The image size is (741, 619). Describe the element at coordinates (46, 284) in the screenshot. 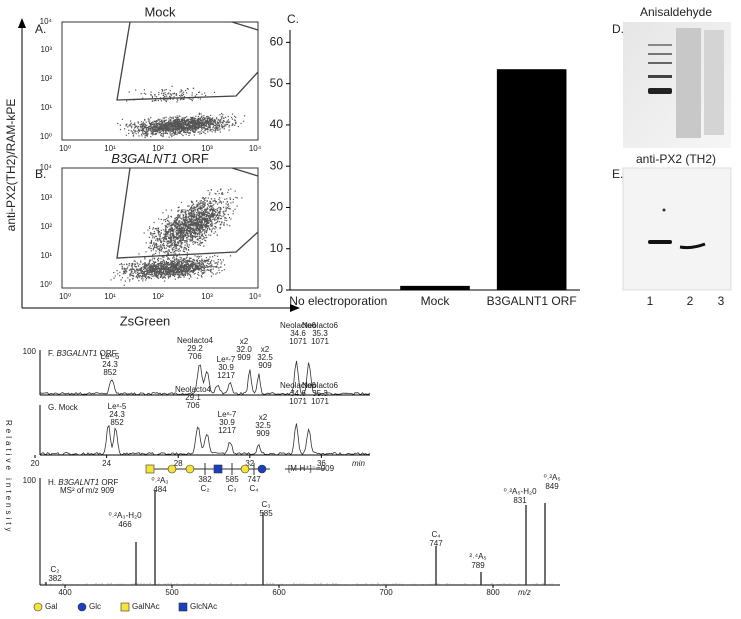

I see `y-tick-label: 10⁰` at that location.